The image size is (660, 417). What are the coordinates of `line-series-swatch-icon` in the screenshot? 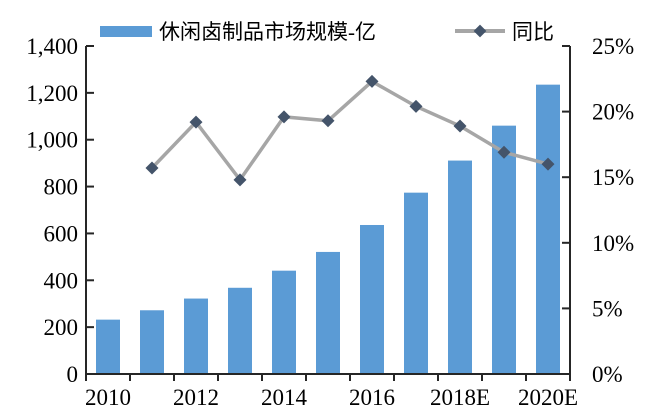 It's located at (480, 31).